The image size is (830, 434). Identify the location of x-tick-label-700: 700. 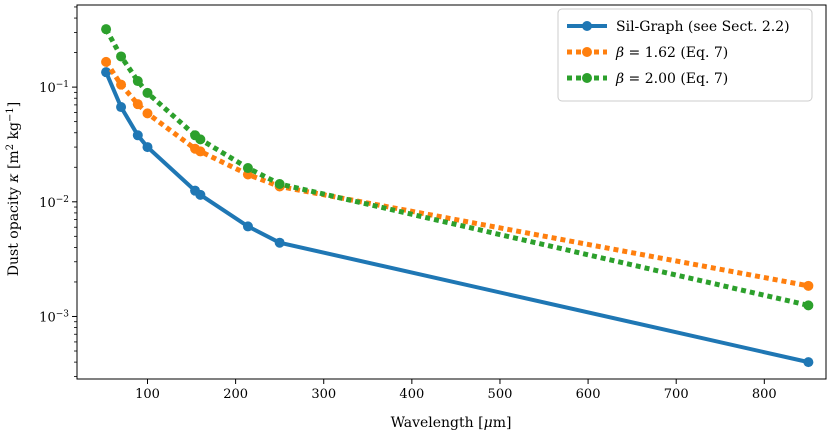
(676, 394).